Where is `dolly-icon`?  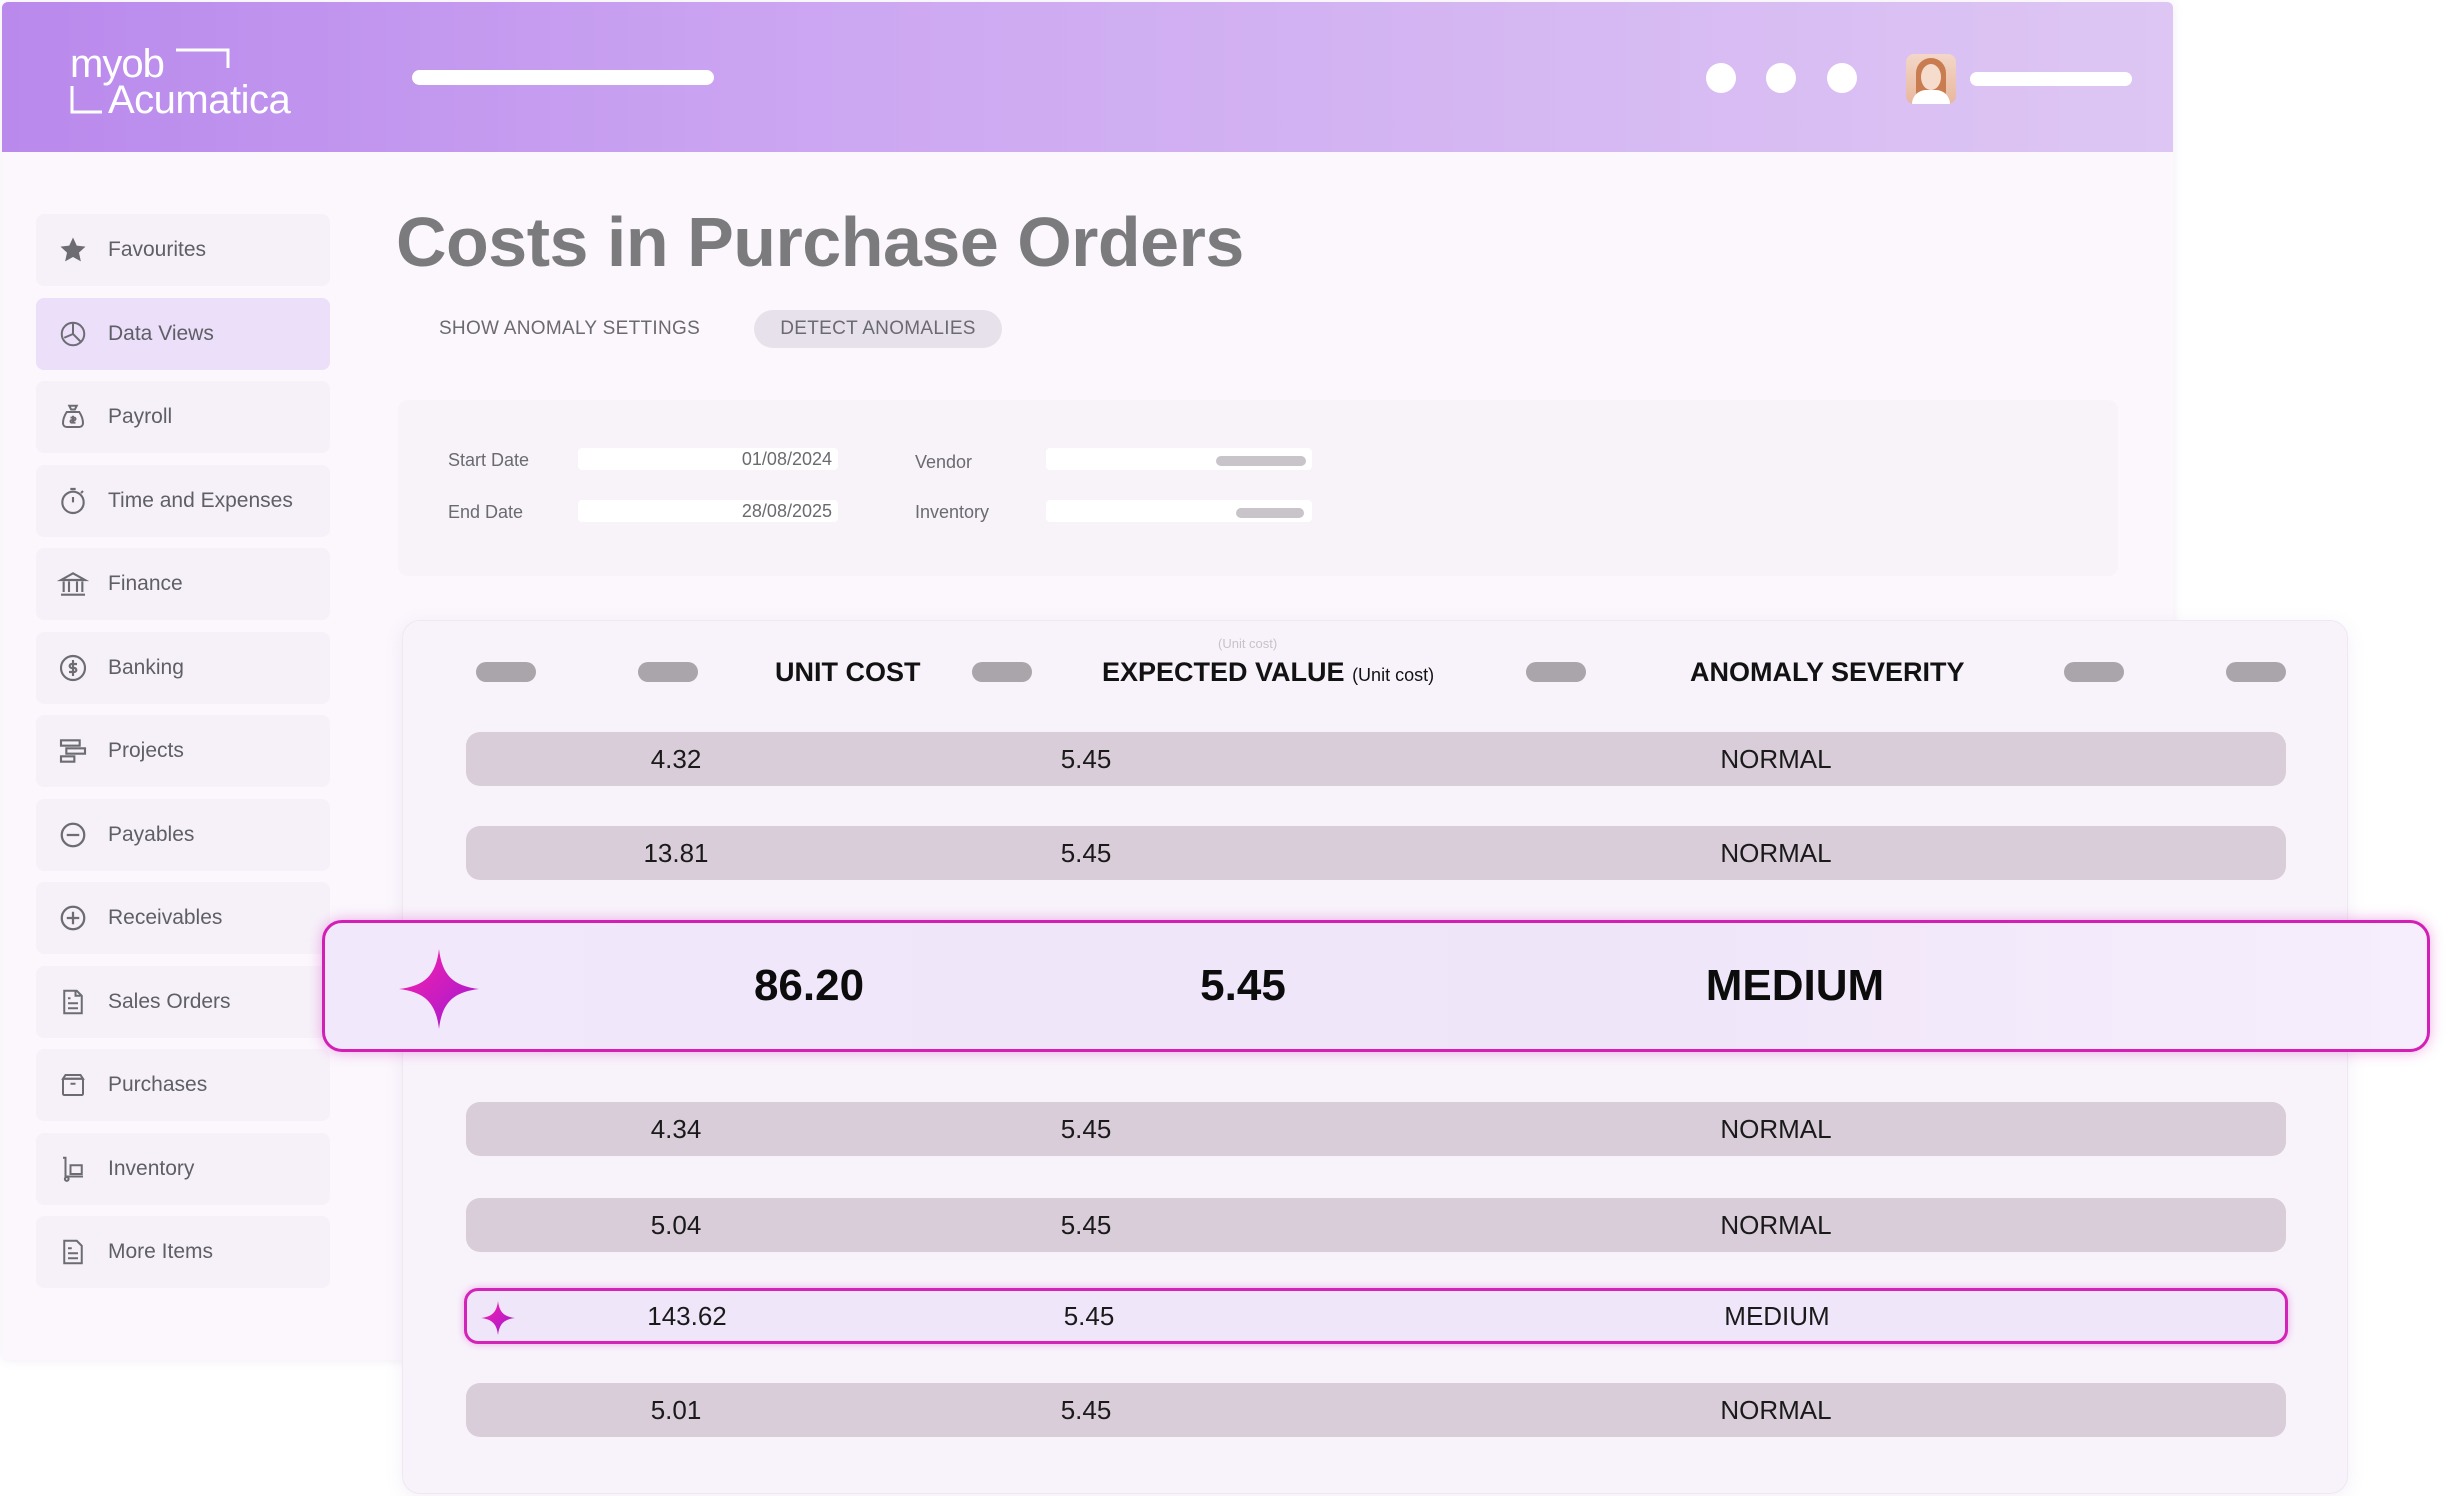
dolly-icon is located at coordinates (73, 1169).